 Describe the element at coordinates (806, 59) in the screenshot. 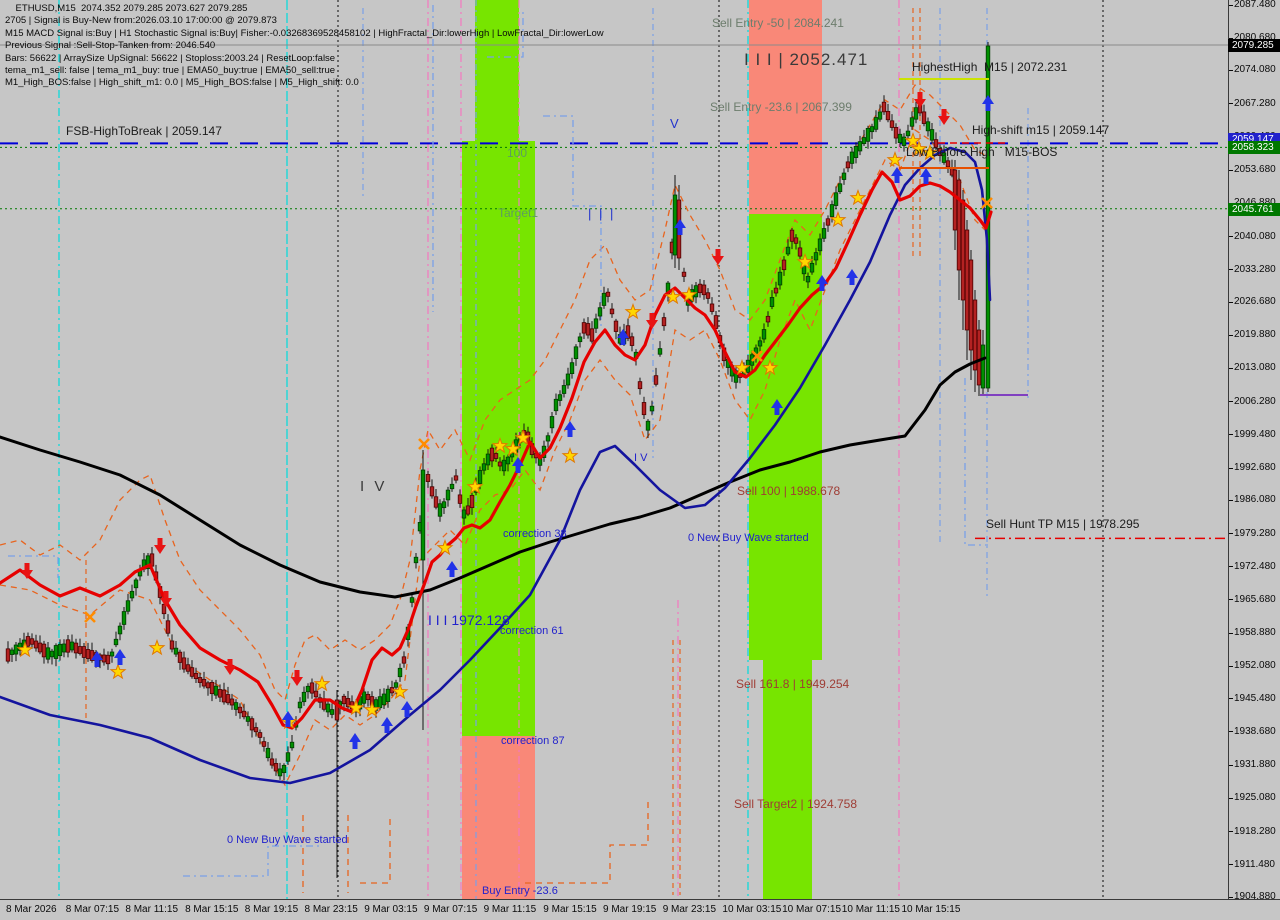

I see `wave-3-price-label: I I I | 2052.471` at that location.